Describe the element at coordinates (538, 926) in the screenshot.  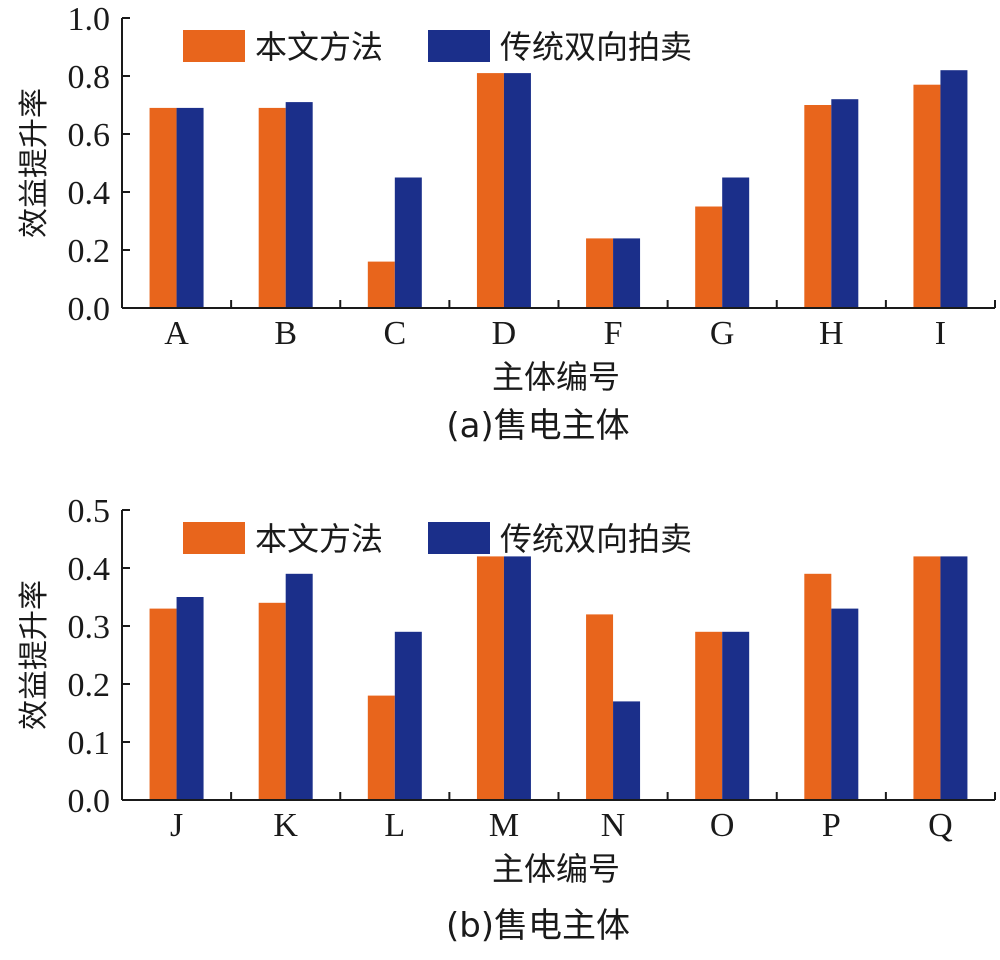
I see `panel-caption: (b)售电主体` at that location.